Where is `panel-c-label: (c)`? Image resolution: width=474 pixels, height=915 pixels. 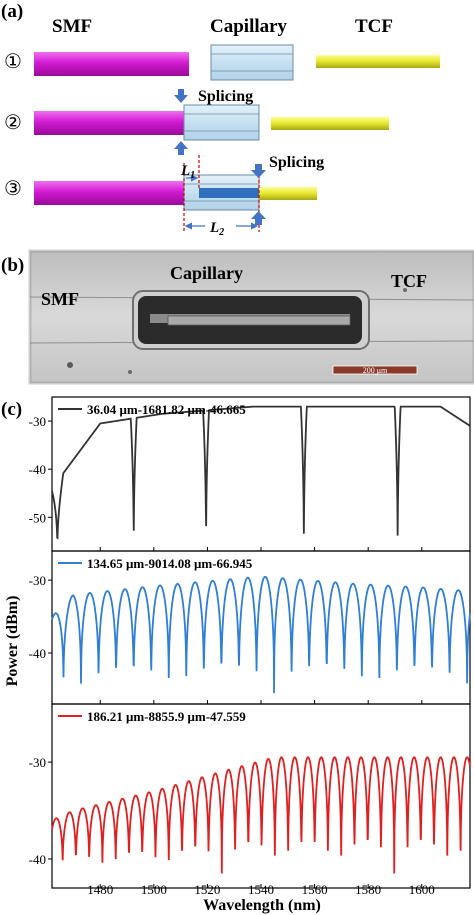 panel-c-label: (c) is located at coordinates (11, 409).